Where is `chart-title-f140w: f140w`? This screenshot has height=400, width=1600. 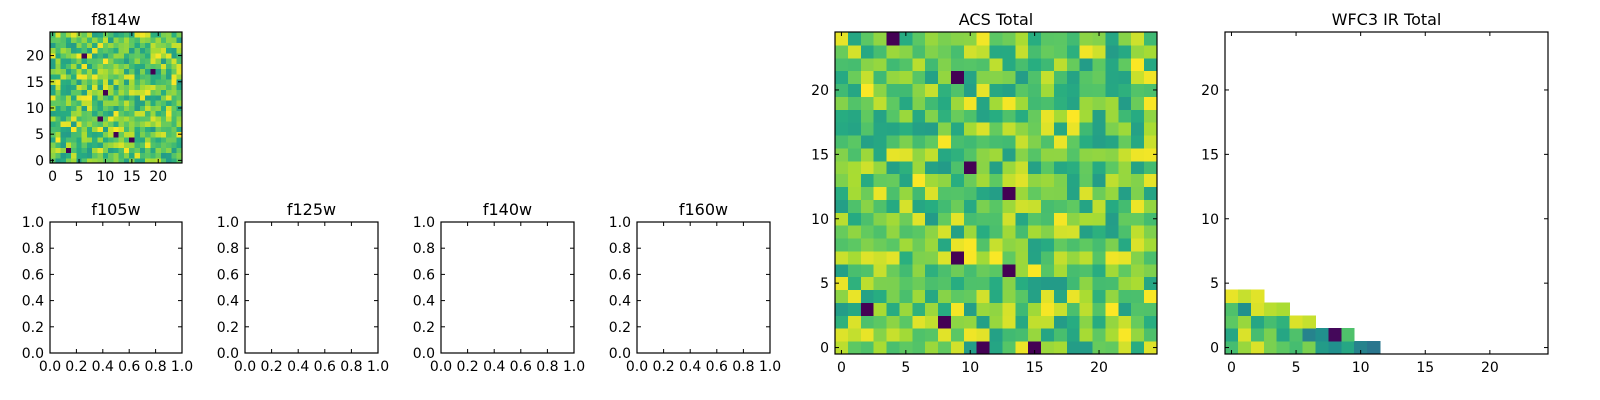 chart-title-f140w: f140w is located at coordinates (507, 209).